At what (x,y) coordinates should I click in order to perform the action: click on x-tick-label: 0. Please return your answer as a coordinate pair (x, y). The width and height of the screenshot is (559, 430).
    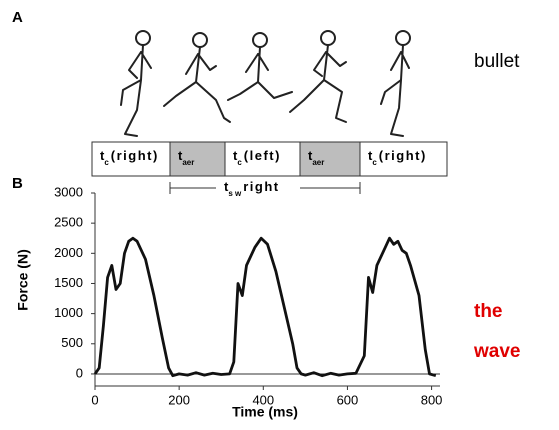
    Looking at the image, I should click on (94, 399).